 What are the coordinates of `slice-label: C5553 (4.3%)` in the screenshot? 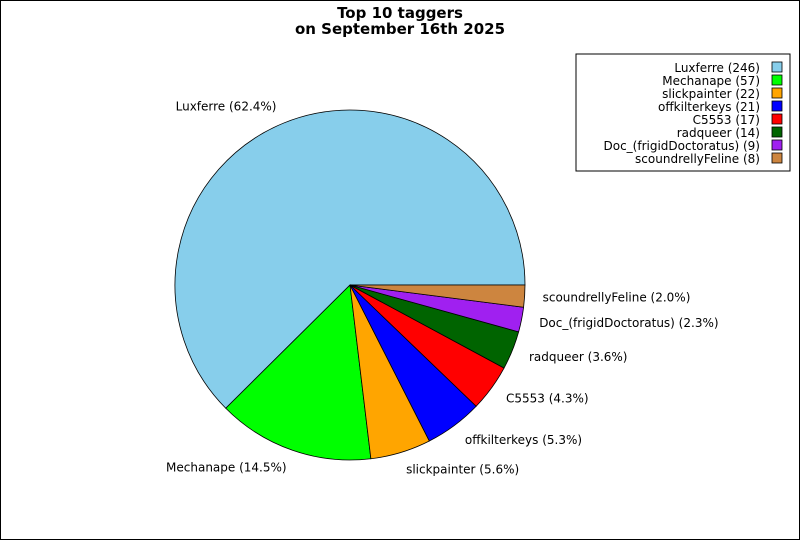 It's located at (547, 399).